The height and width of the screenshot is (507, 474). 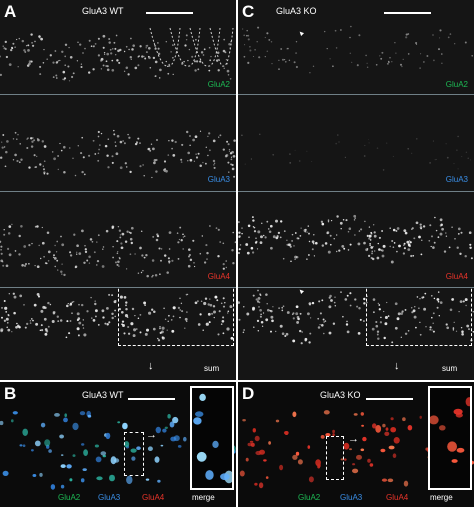 What do you see at coordinates (356, 317) in the screenshot?
I see `sum-puncta-ko` at bounding box center [356, 317].